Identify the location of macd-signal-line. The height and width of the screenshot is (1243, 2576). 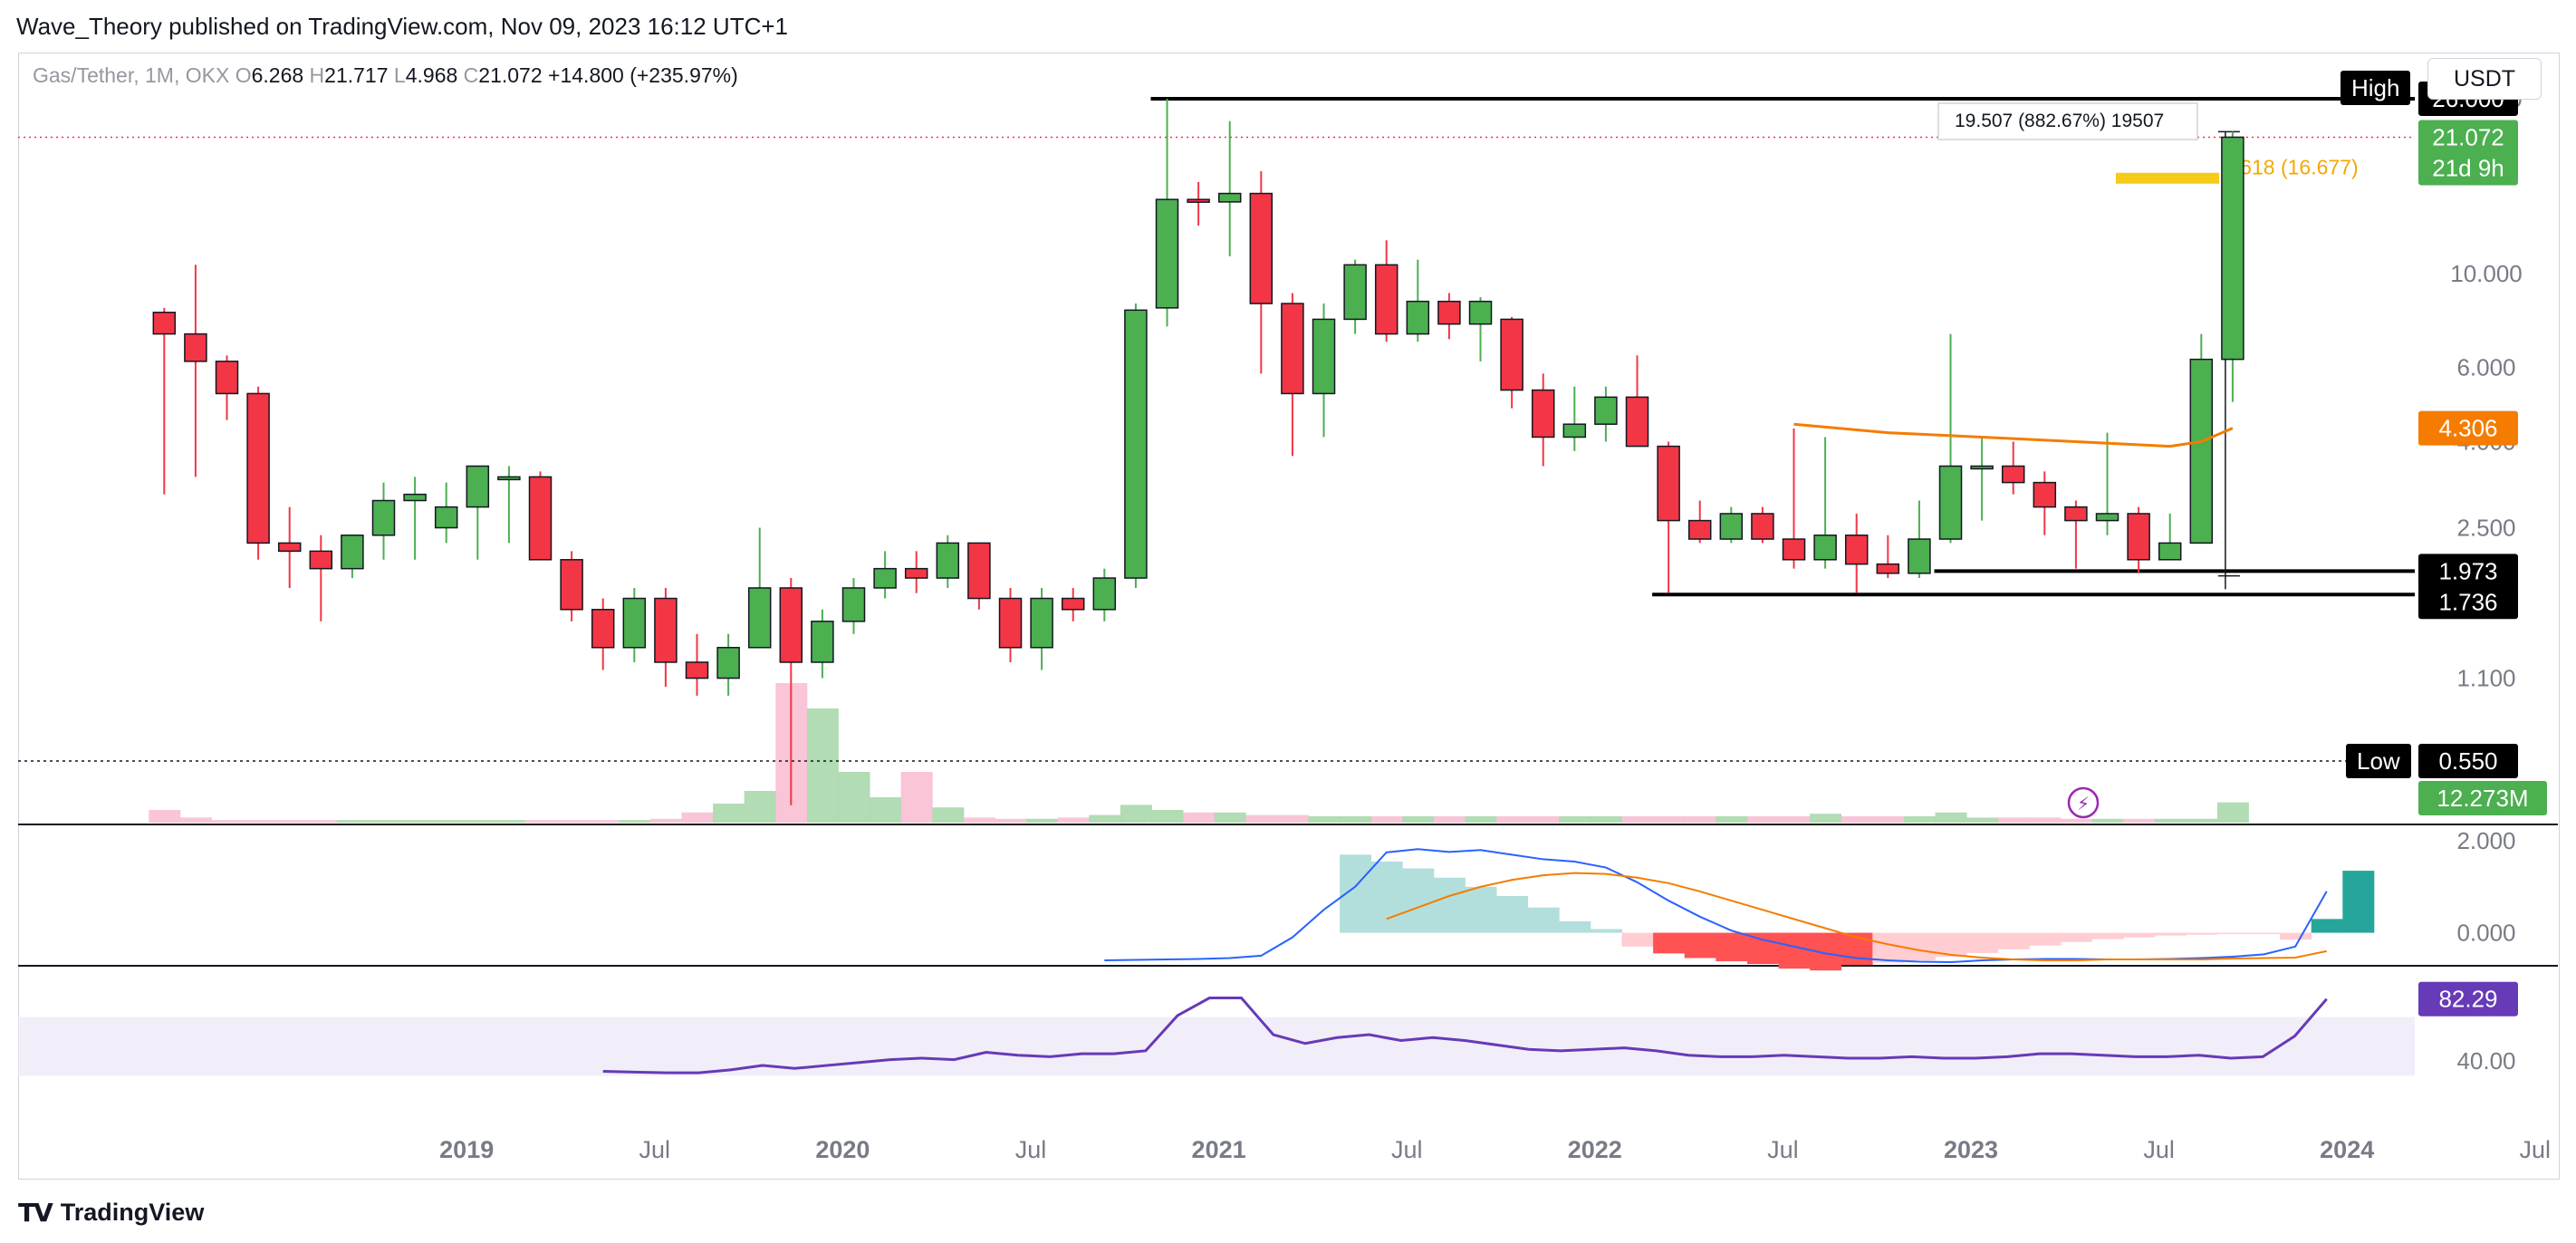
(1856, 916).